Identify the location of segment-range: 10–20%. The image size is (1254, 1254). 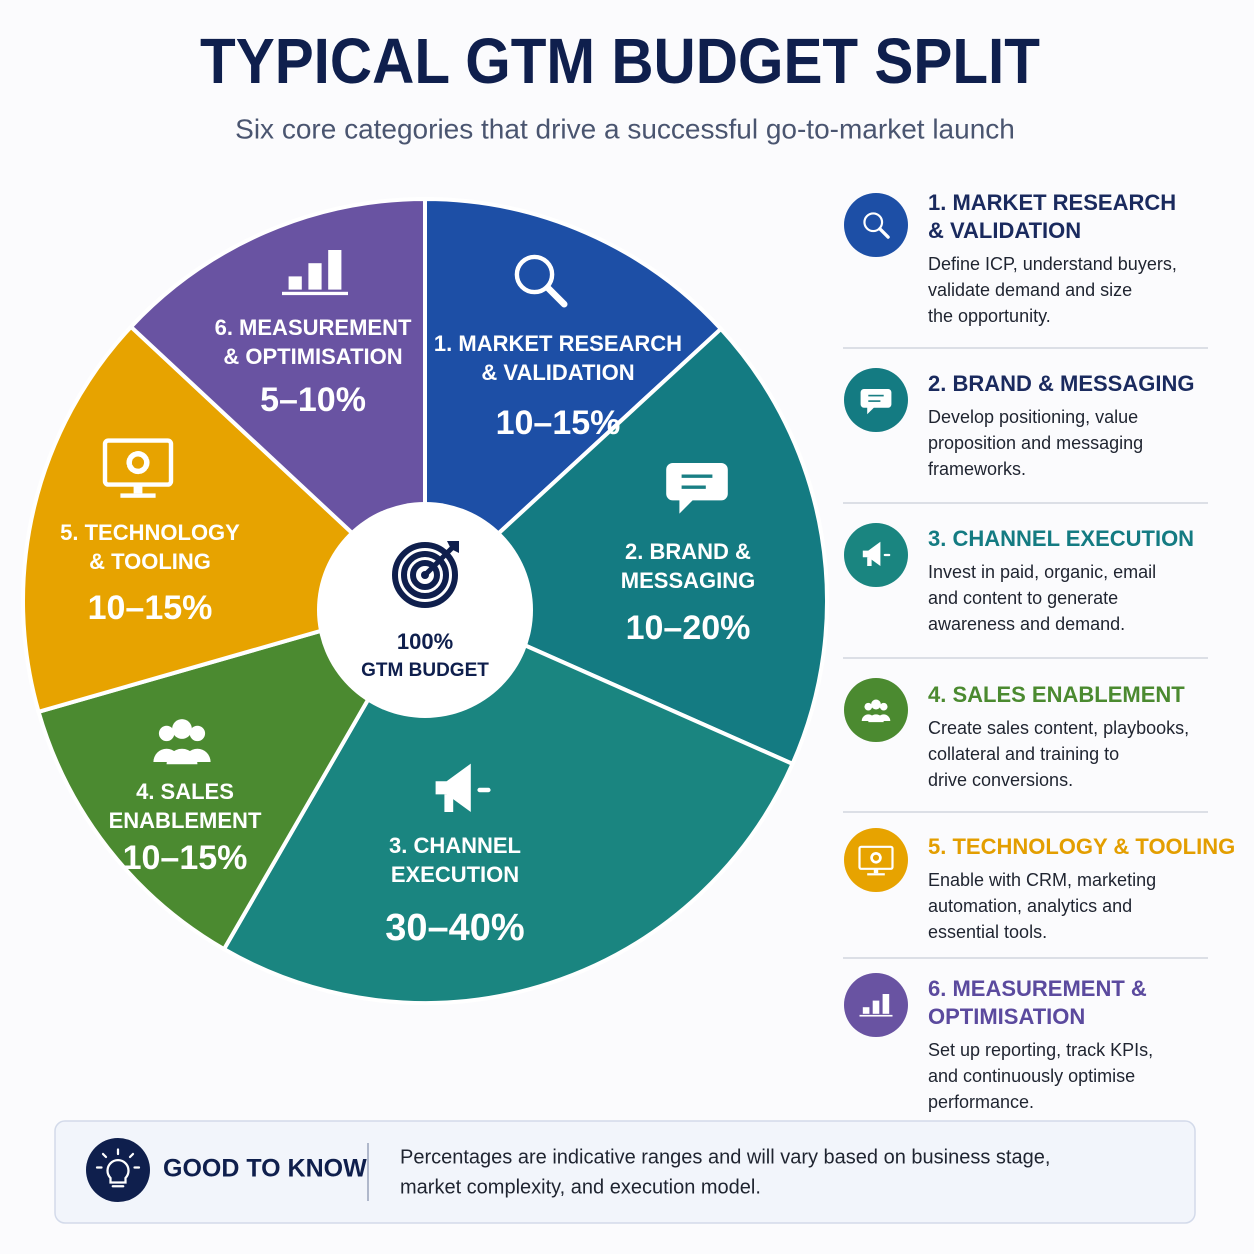
(688, 628).